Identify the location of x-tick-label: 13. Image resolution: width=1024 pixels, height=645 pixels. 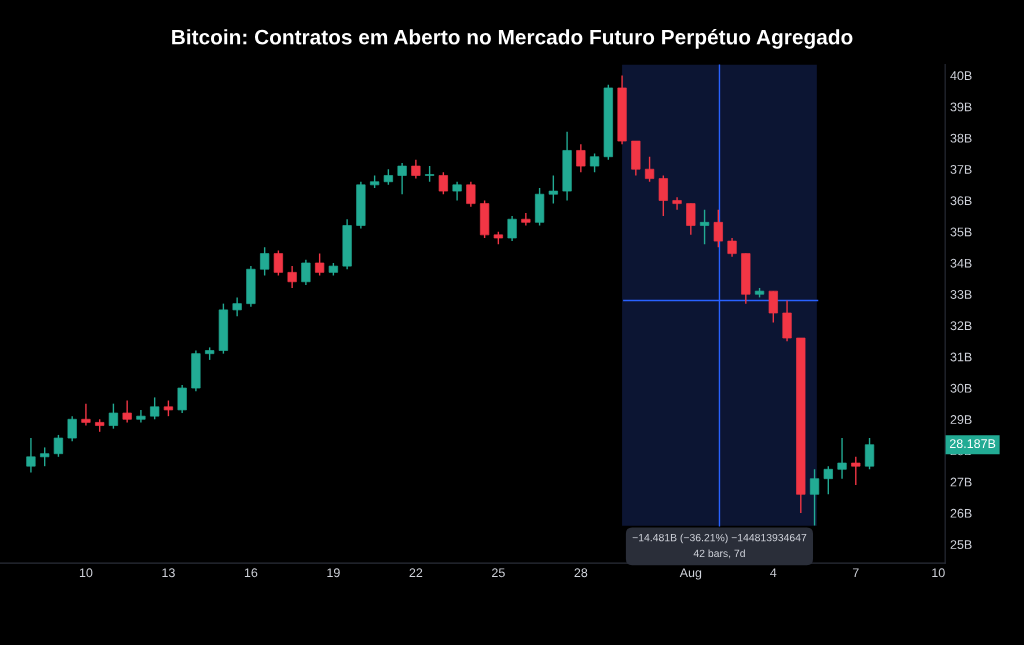
(168, 573).